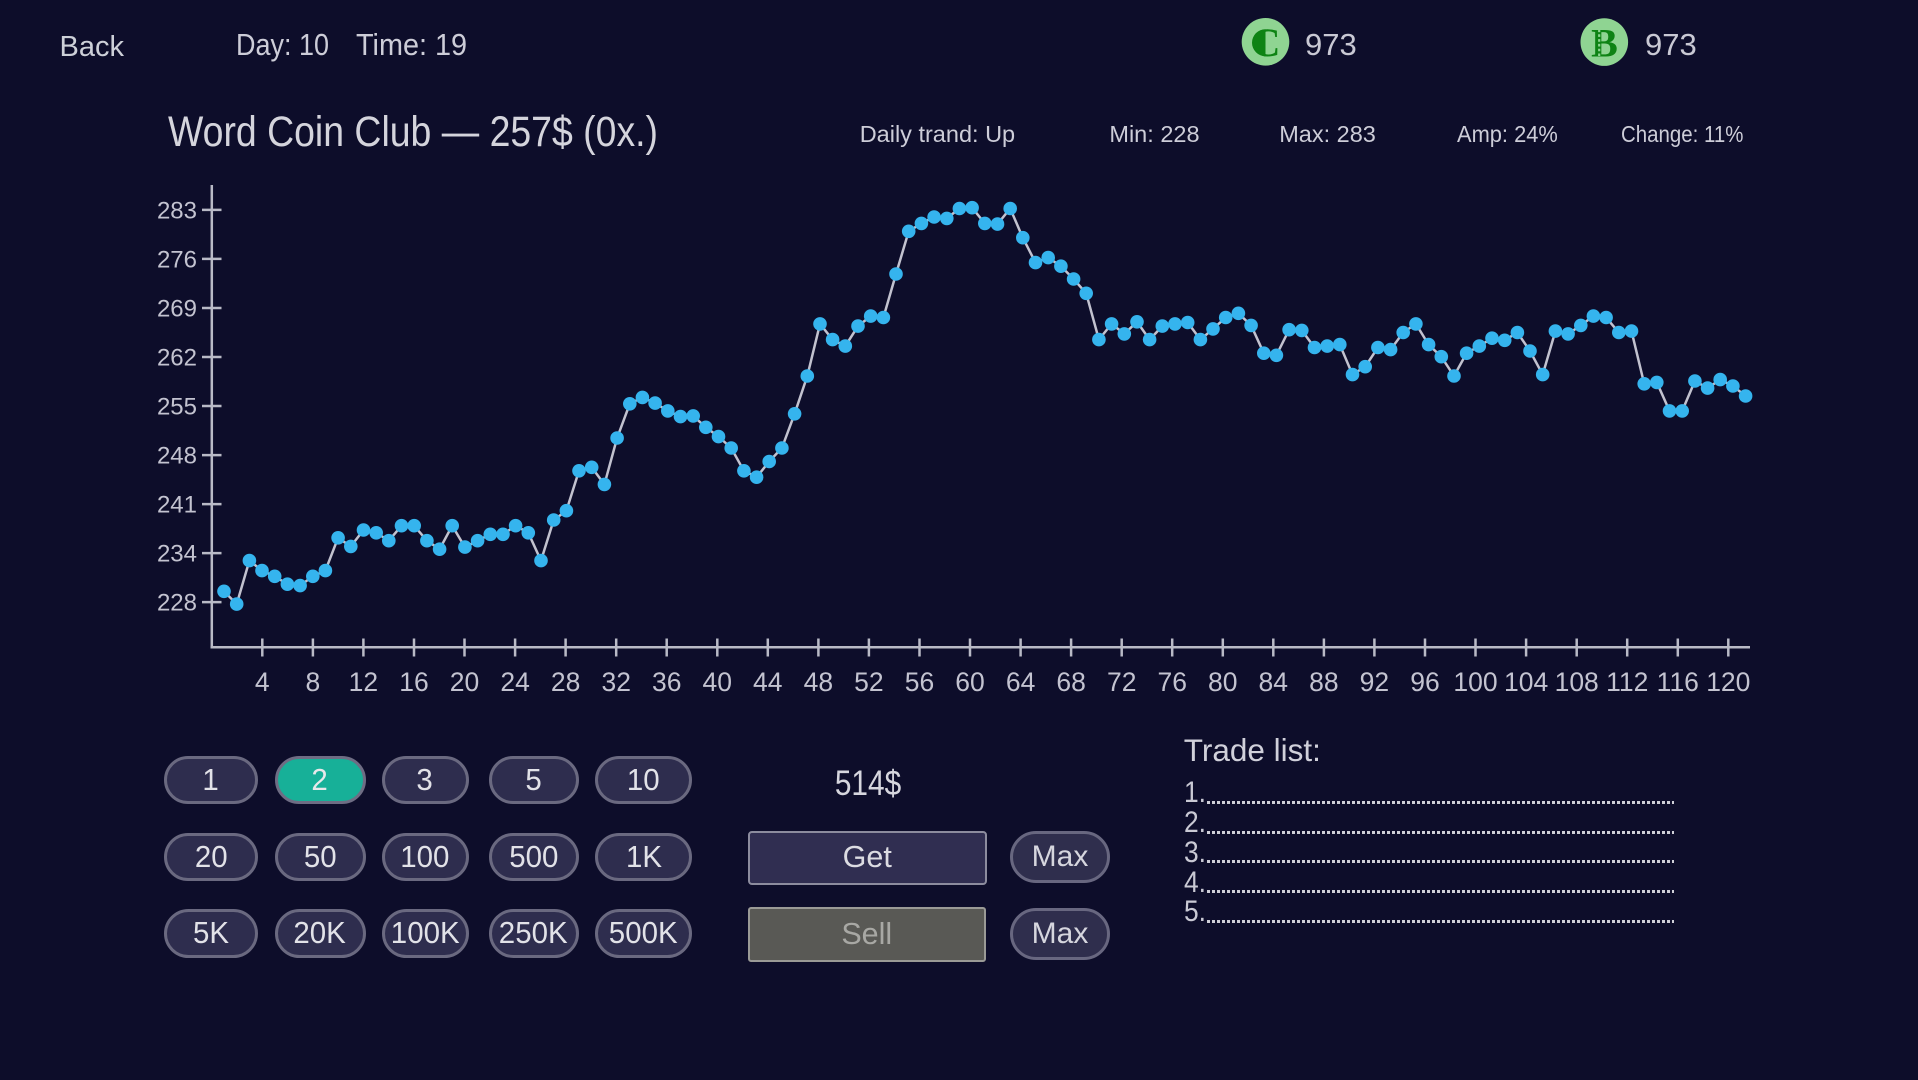 The image size is (1918, 1080). Describe the element at coordinates (717, 682) in the screenshot. I see `svg-text: 40` at that location.